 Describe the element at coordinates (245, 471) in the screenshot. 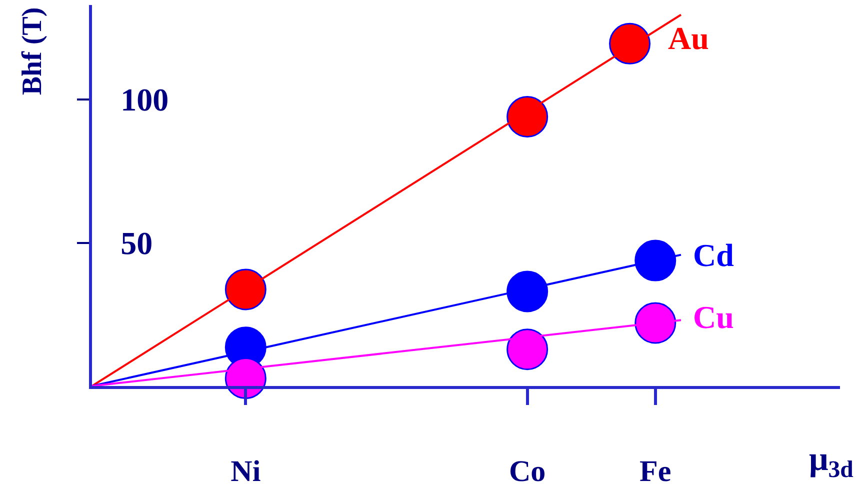

I see `x-tick-label: Ni` at that location.